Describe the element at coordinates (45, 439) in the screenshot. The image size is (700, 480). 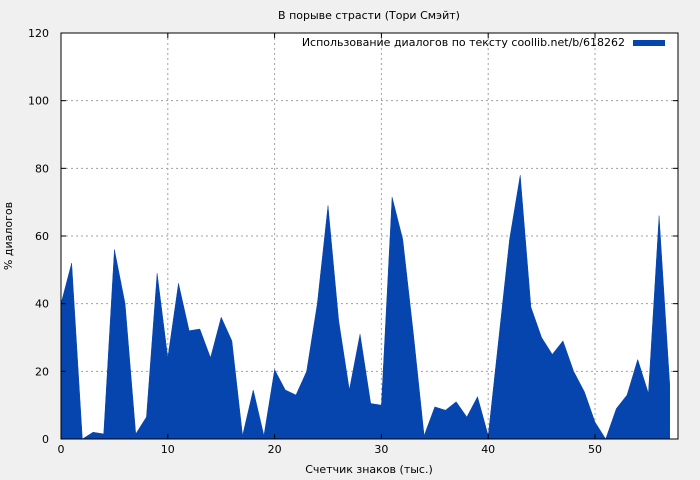
I see `y-tick-label: 0` at that location.